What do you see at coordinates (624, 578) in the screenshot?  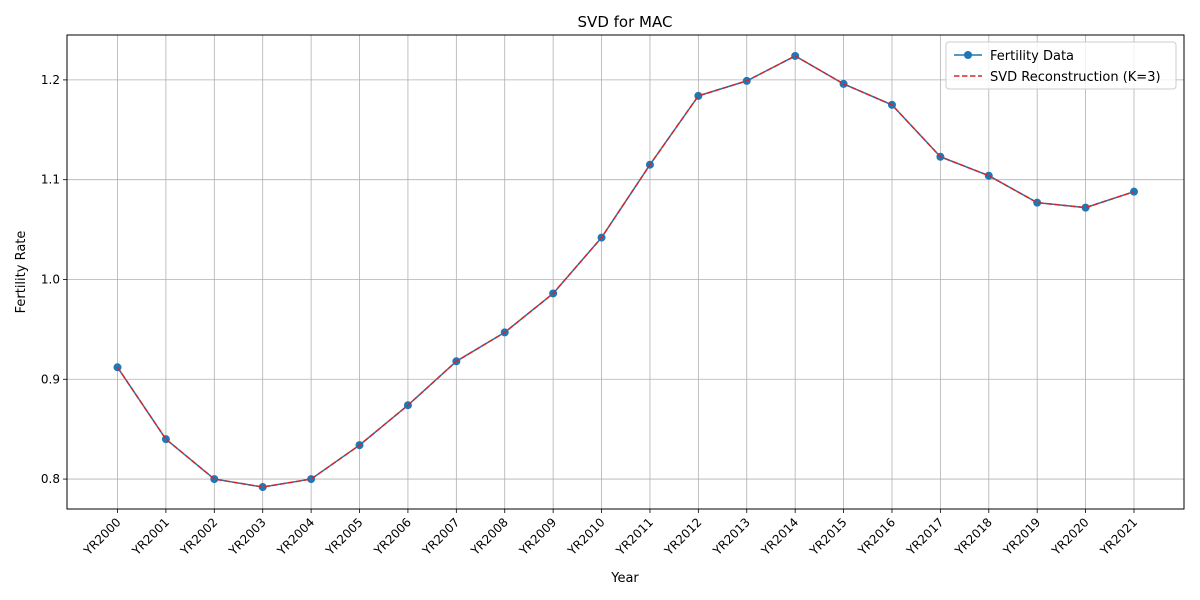 I see `x-axis-title: Year` at bounding box center [624, 578].